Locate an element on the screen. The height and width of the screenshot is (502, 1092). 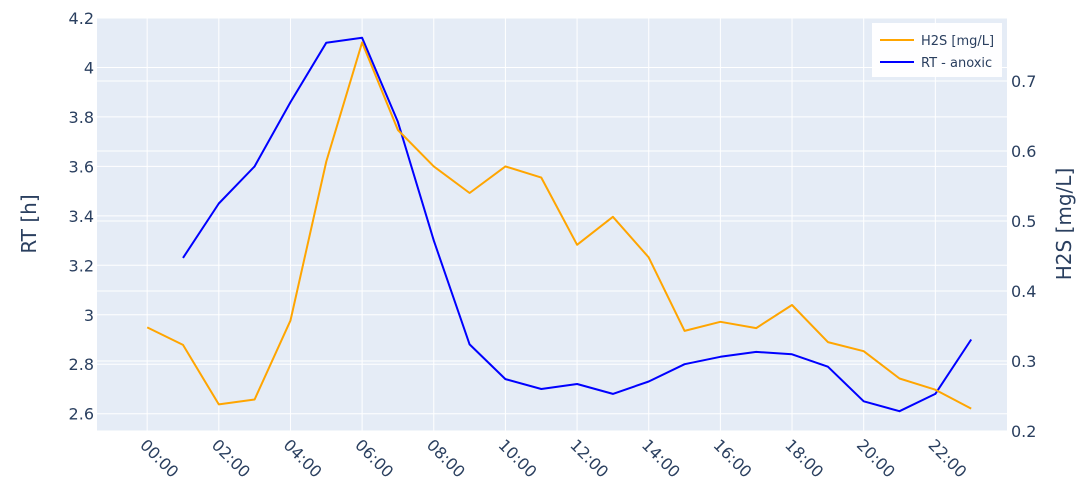
y-right-tick-label-3: 0.5 is located at coordinates (1023, 221).